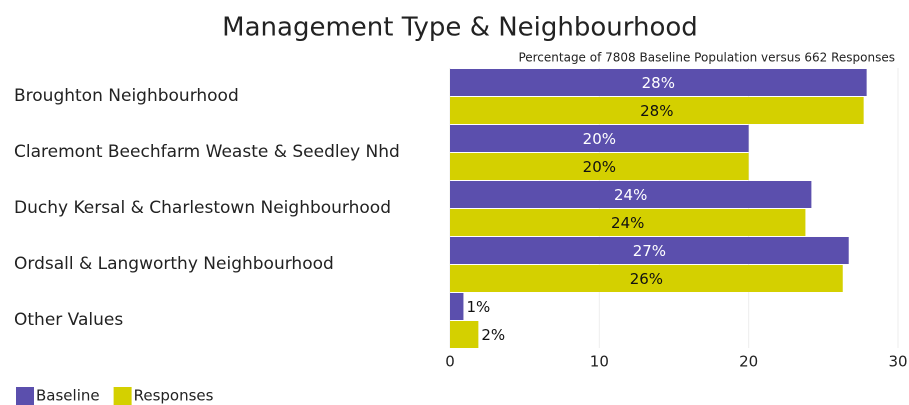 The image size is (909, 405). What do you see at coordinates (450, 362) in the screenshot?
I see `x-tick-label: 0` at bounding box center [450, 362].